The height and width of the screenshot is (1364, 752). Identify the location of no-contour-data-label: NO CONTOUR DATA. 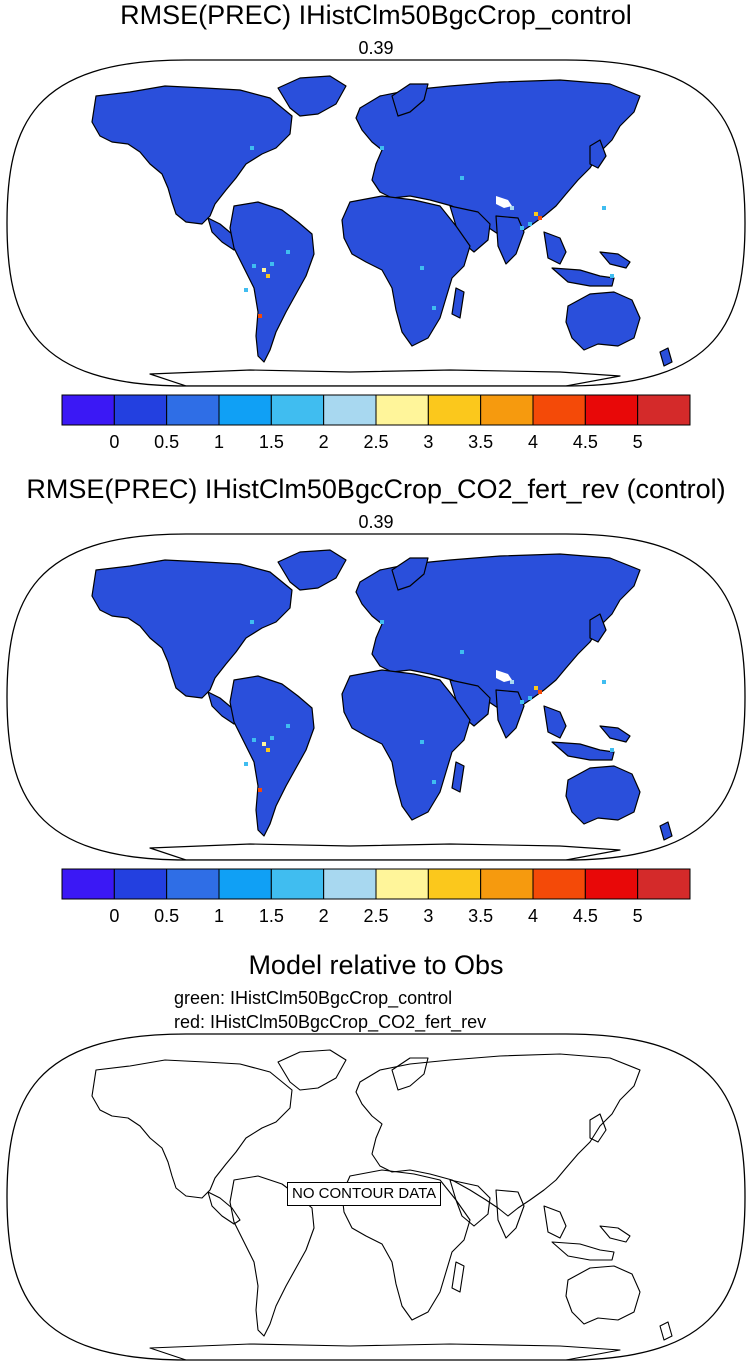
(364, 1194).